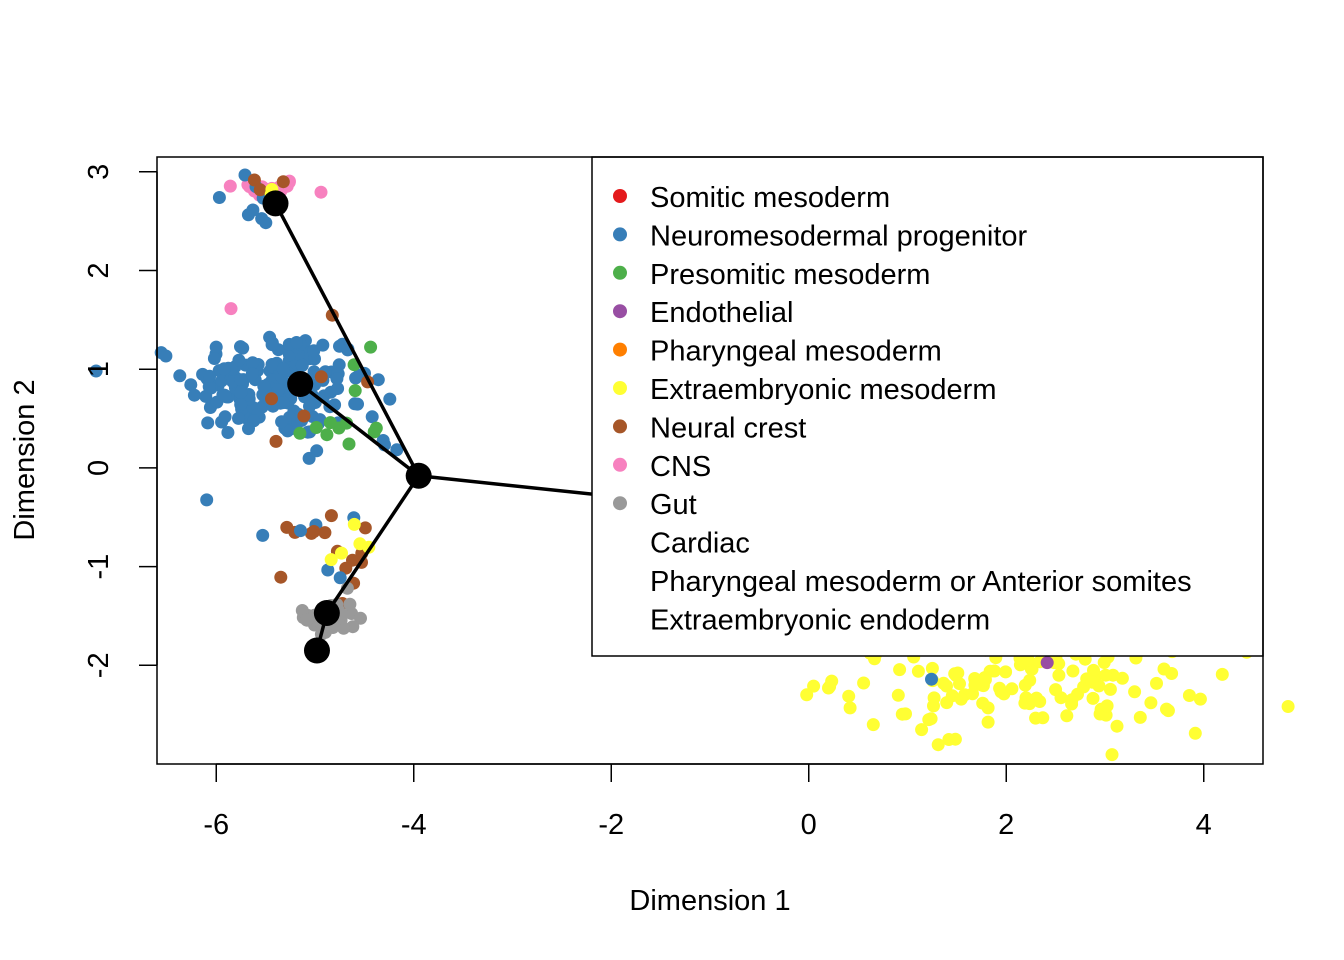 The height and width of the screenshot is (960, 1344). Describe the element at coordinates (99, 567) in the screenshot. I see `y-tick-label: -1` at that location.